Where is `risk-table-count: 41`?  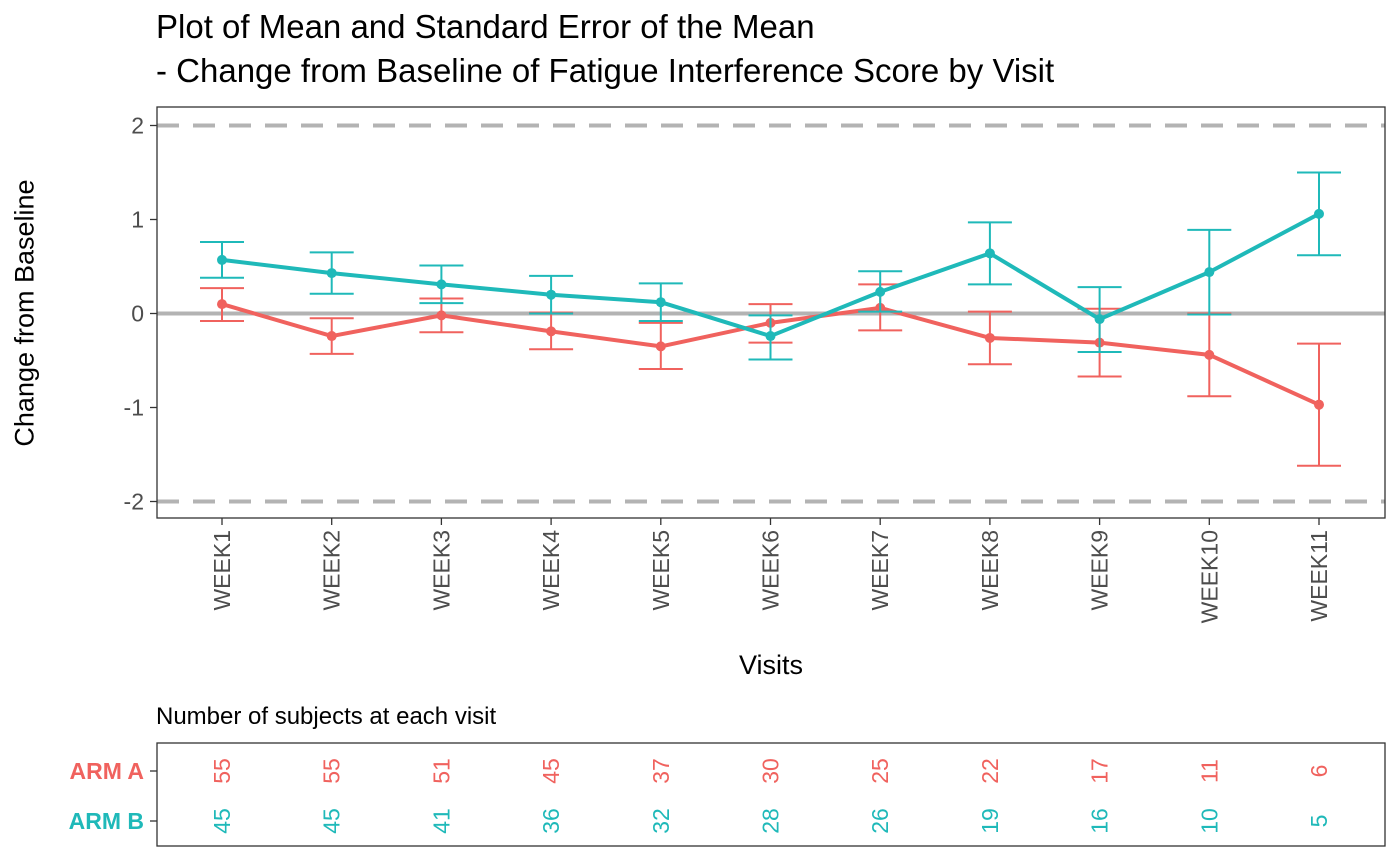 risk-table-count: 41 is located at coordinates (441, 821).